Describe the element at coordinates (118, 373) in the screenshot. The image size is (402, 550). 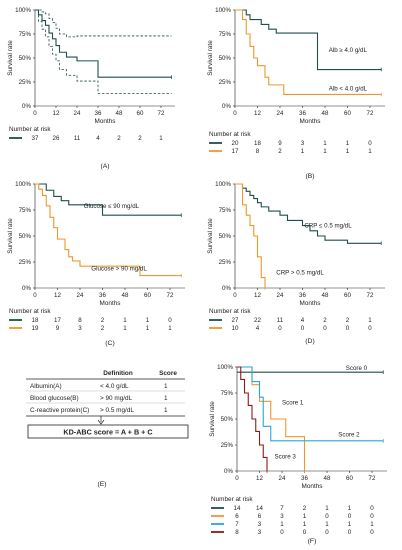
I see `table-header-definition: Definition` at that location.